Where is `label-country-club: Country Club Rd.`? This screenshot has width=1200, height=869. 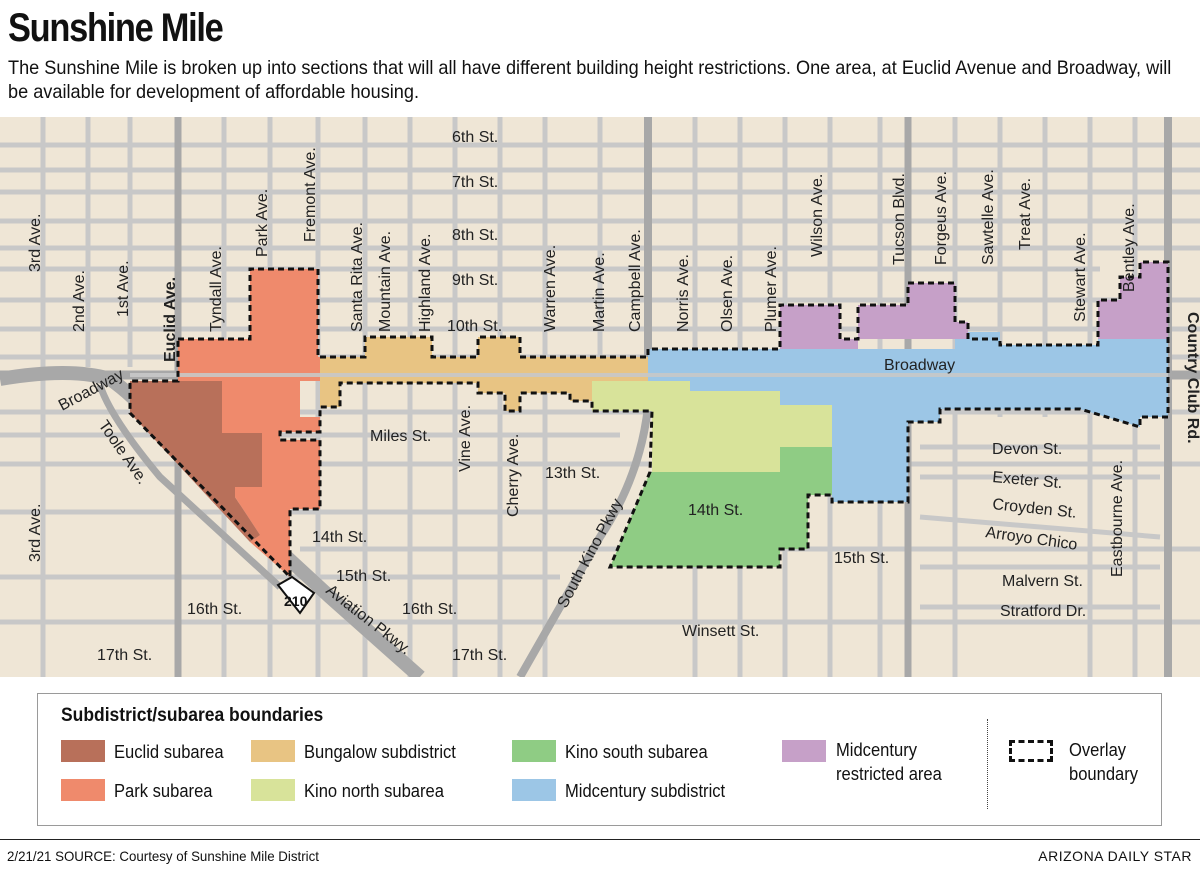 label-country-club: Country Club Rd. is located at coordinates (1192, 378).